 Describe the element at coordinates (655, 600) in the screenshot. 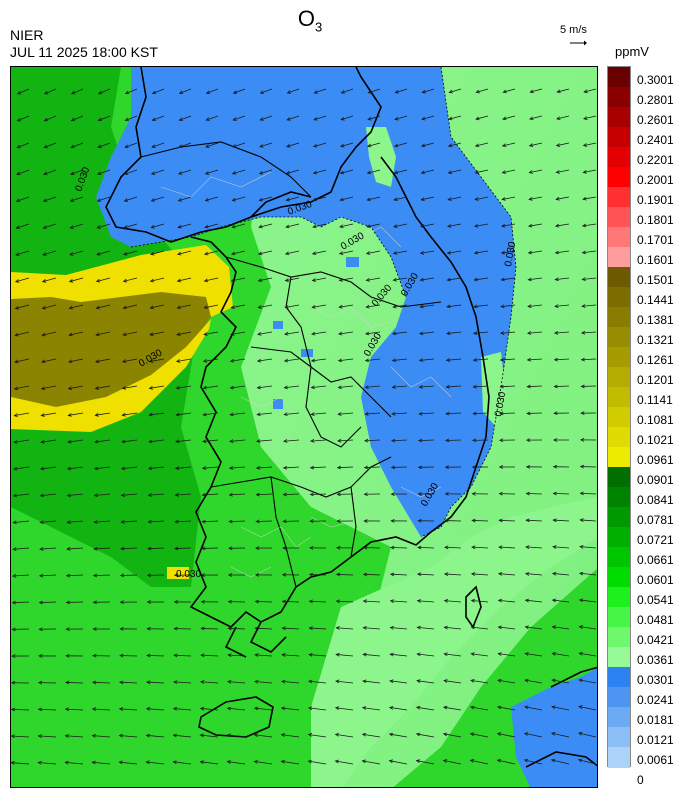

I see `colorbar-tick-label: 0.0541` at that location.